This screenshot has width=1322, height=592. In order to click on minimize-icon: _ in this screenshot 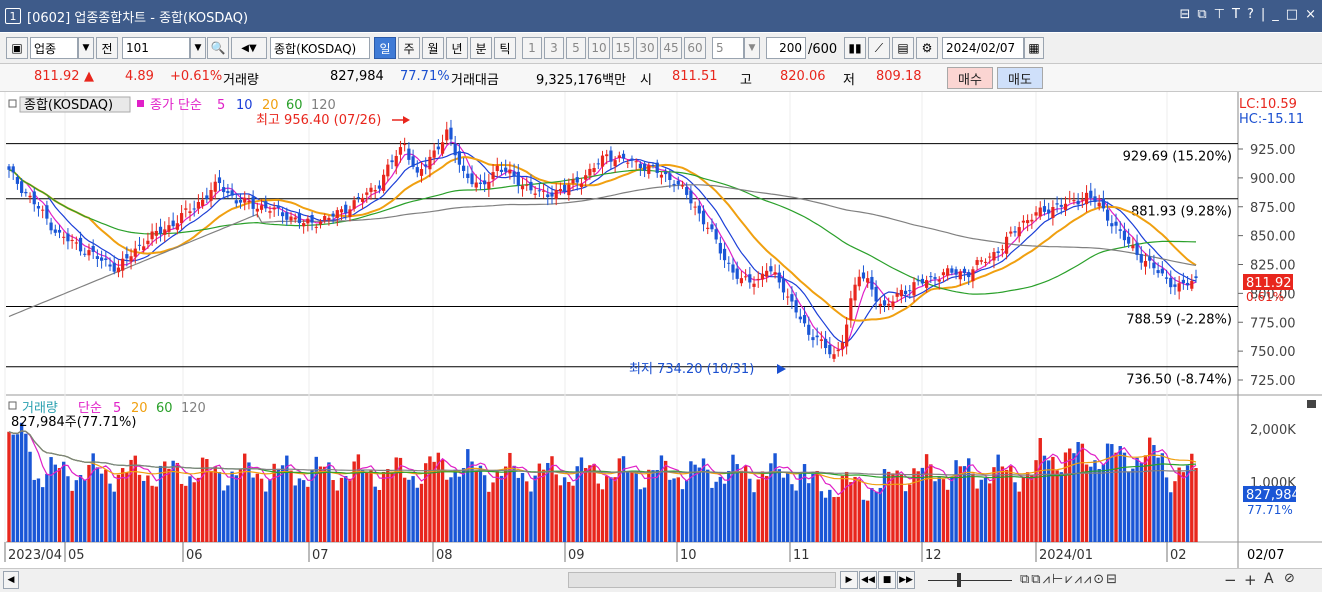, I will do `click(1275, 14)`.